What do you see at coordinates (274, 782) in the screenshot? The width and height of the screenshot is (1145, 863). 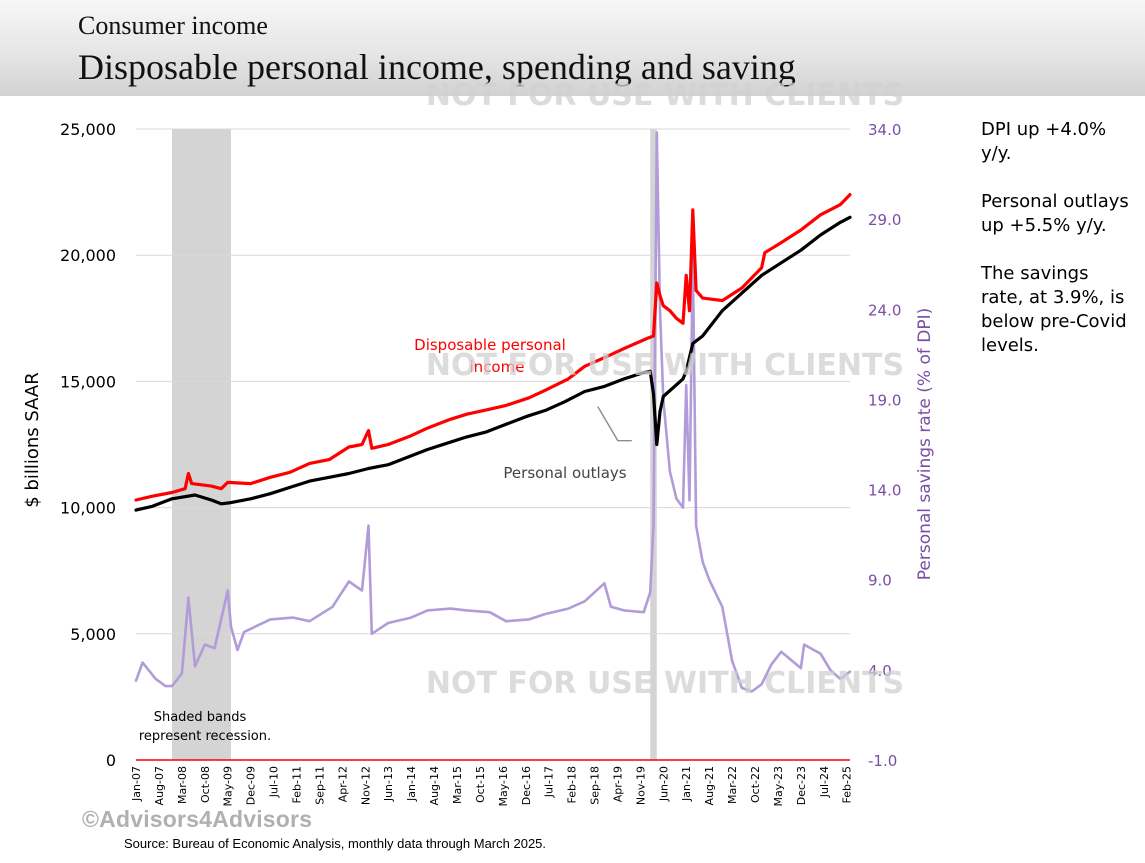 I see `x-tick-label: Jul-10` at bounding box center [274, 782].